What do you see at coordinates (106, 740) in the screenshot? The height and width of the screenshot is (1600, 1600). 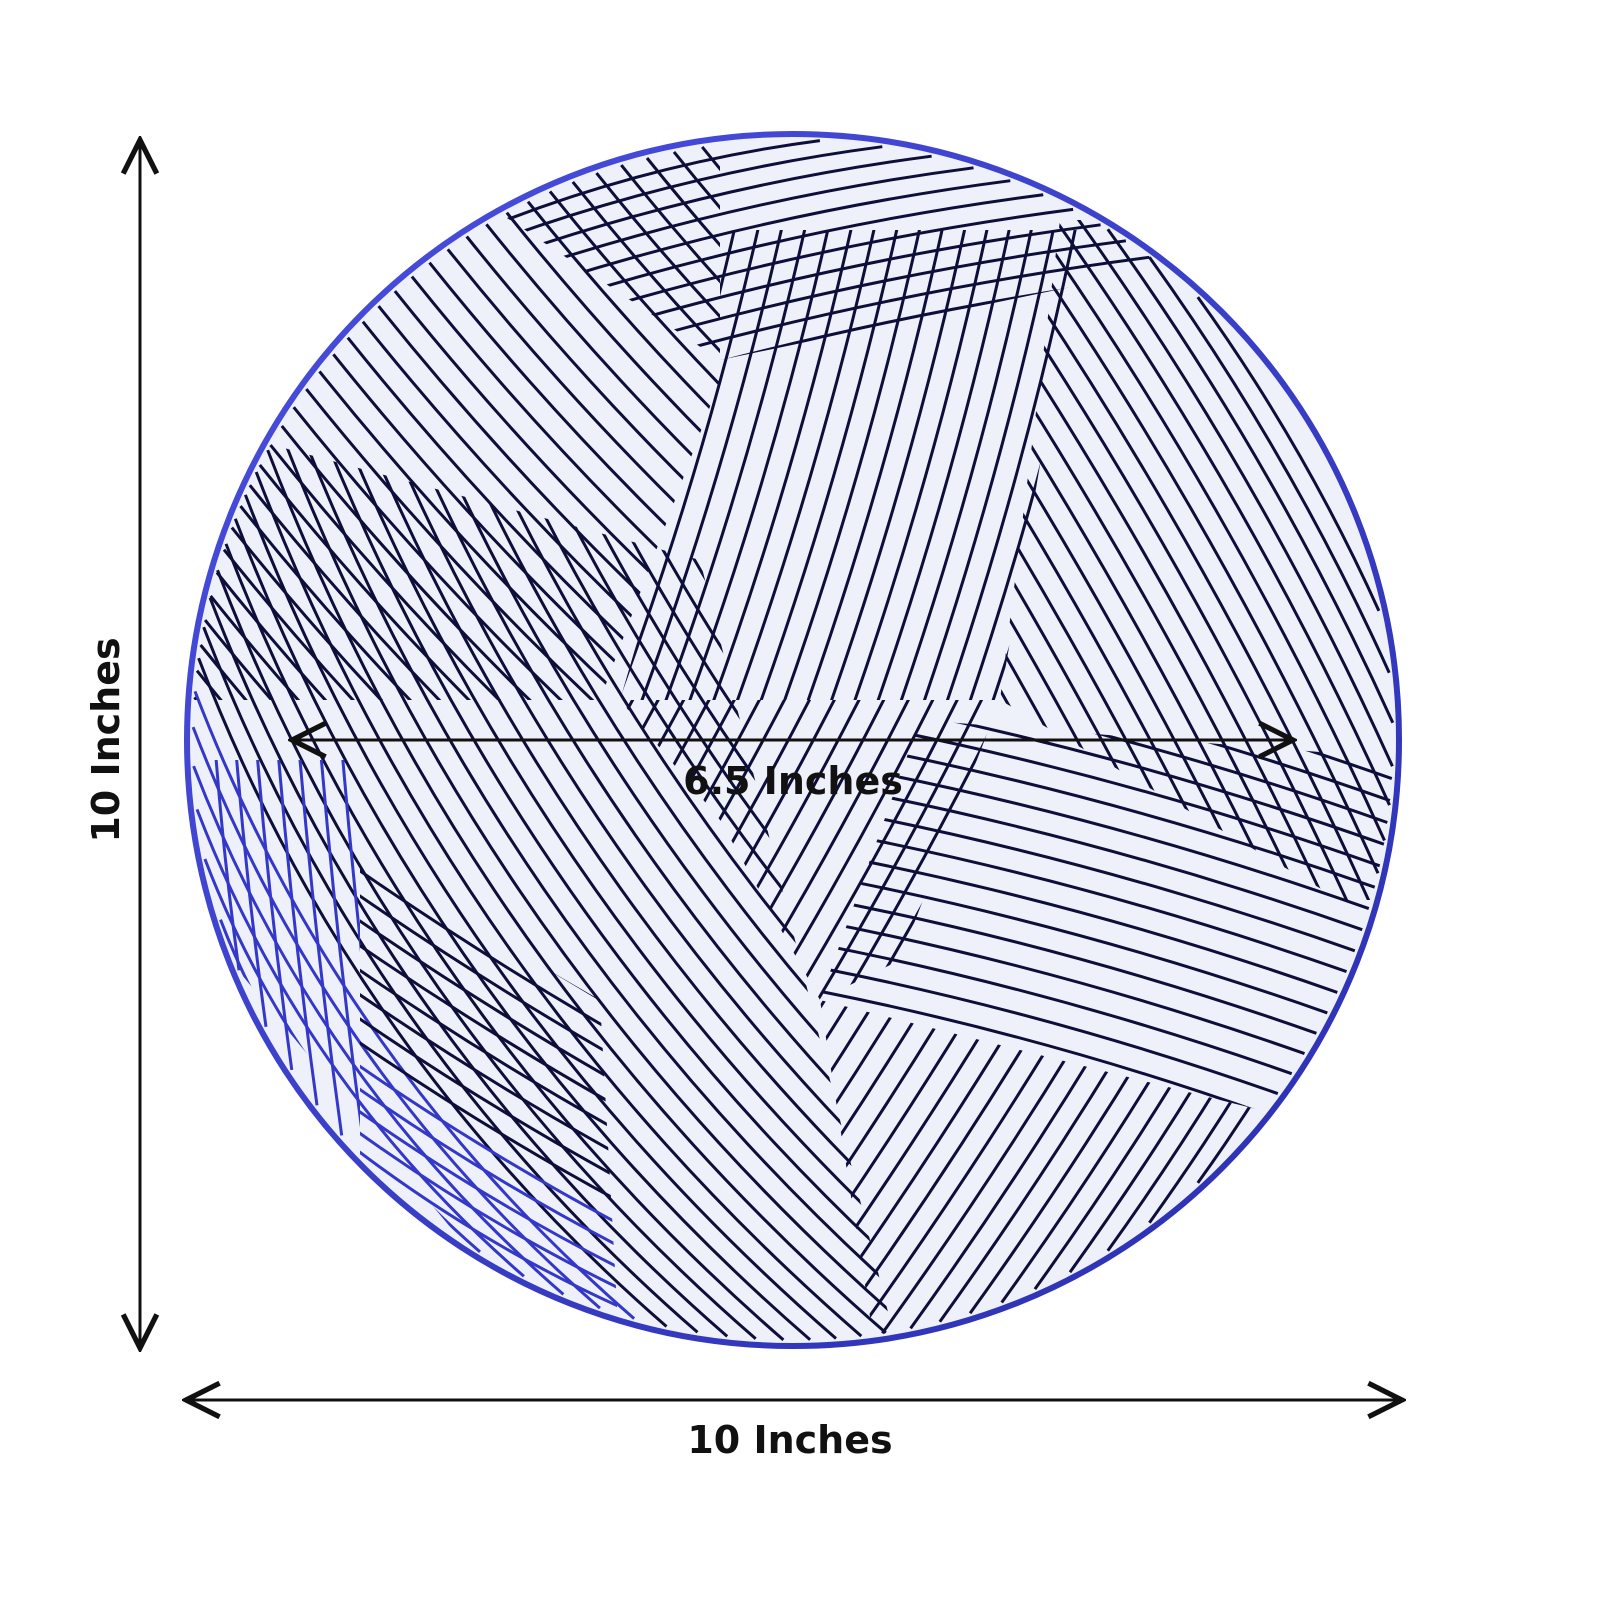 I see `height-label: 10 Inches` at bounding box center [106, 740].